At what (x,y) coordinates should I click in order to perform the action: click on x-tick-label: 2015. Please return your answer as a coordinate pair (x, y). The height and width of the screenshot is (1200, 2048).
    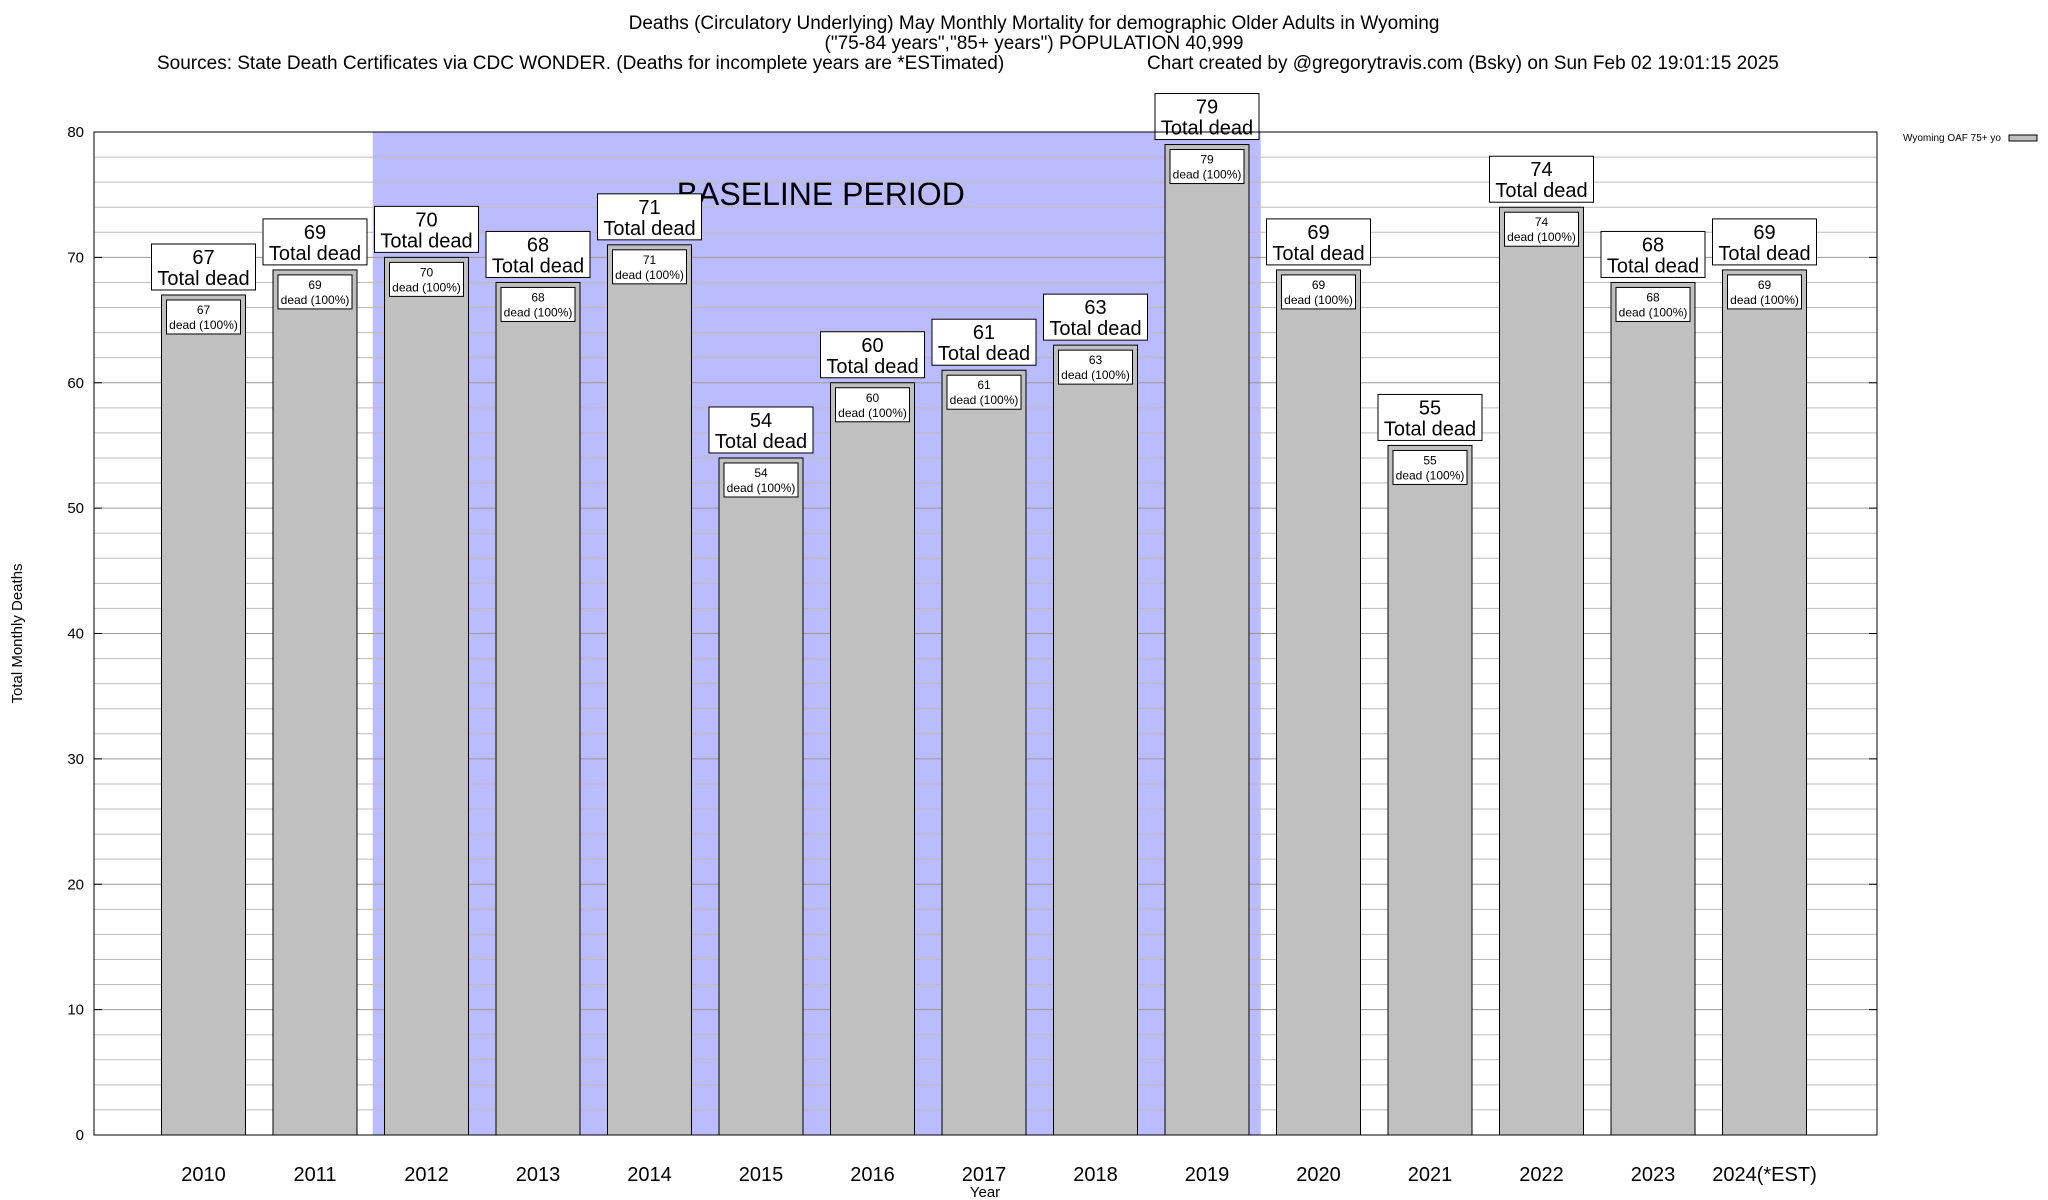
    Looking at the image, I should click on (761, 1175).